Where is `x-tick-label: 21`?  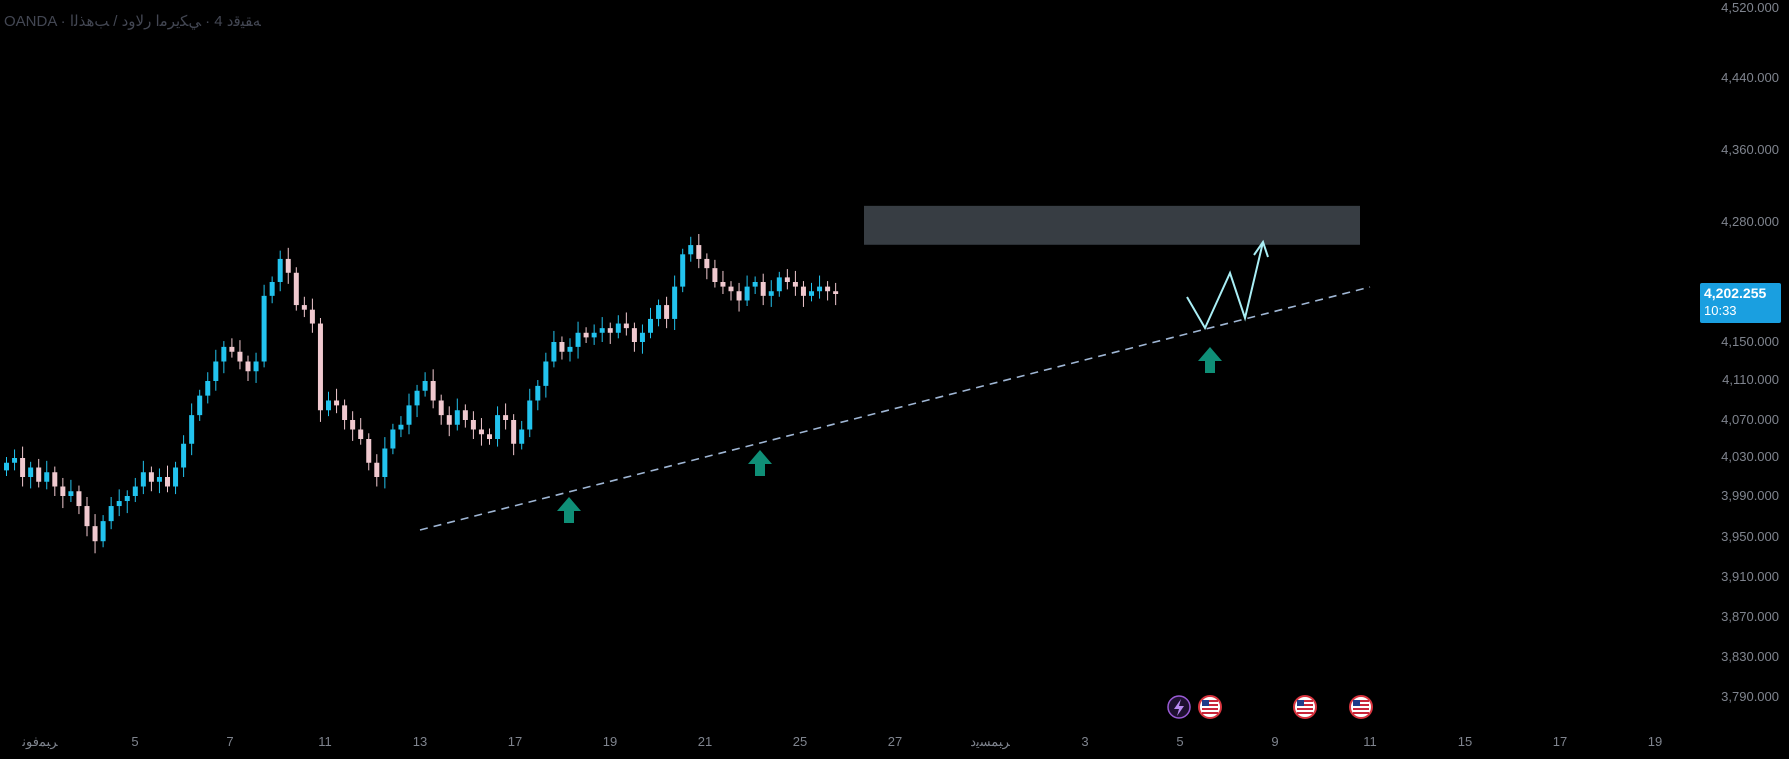 x-tick-label: 21 is located at coordinates (705, 741).